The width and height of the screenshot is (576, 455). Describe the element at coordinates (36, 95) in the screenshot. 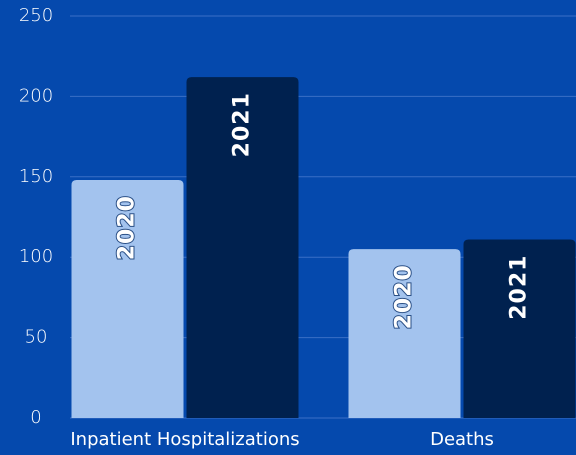

I see `y-tick-label: 200` at that location.